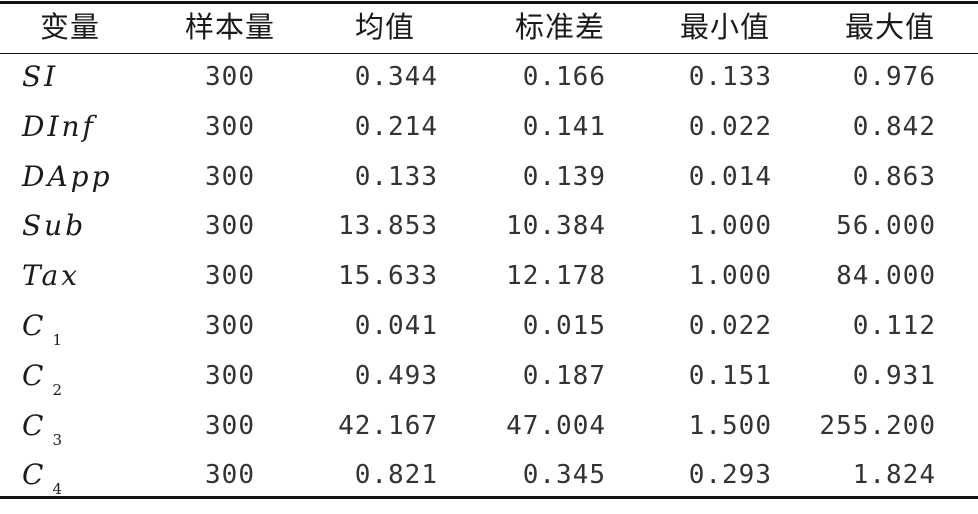 Image resolution: width=978 pixels, height=514 pixels. I want to click on variable-subscript: 1, so click(57, 340).